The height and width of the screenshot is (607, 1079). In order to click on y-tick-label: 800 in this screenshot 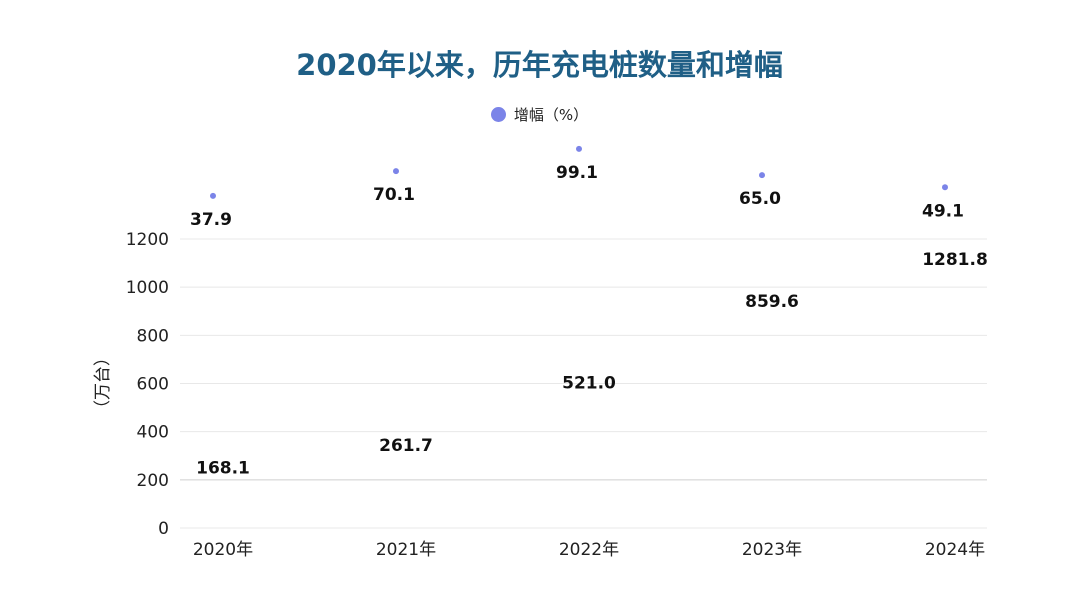, I will do `click(153, 336)`.